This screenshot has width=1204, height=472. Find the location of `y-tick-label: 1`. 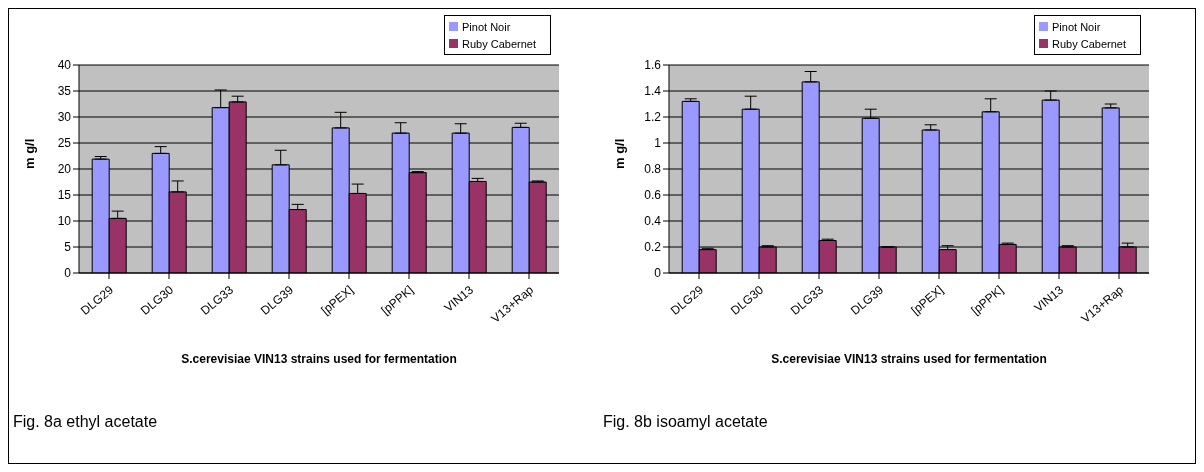

y-tick-label: 1 is located at coordinates (658, 143).